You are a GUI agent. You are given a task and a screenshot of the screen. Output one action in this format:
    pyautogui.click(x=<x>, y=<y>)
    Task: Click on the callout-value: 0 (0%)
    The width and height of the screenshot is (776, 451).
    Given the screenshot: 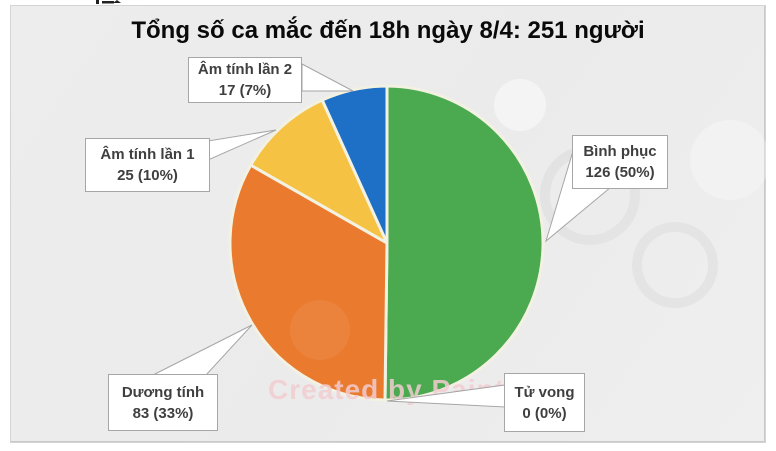 What is the action you would take?
    pyautogui.click(x=544, y=413)
    